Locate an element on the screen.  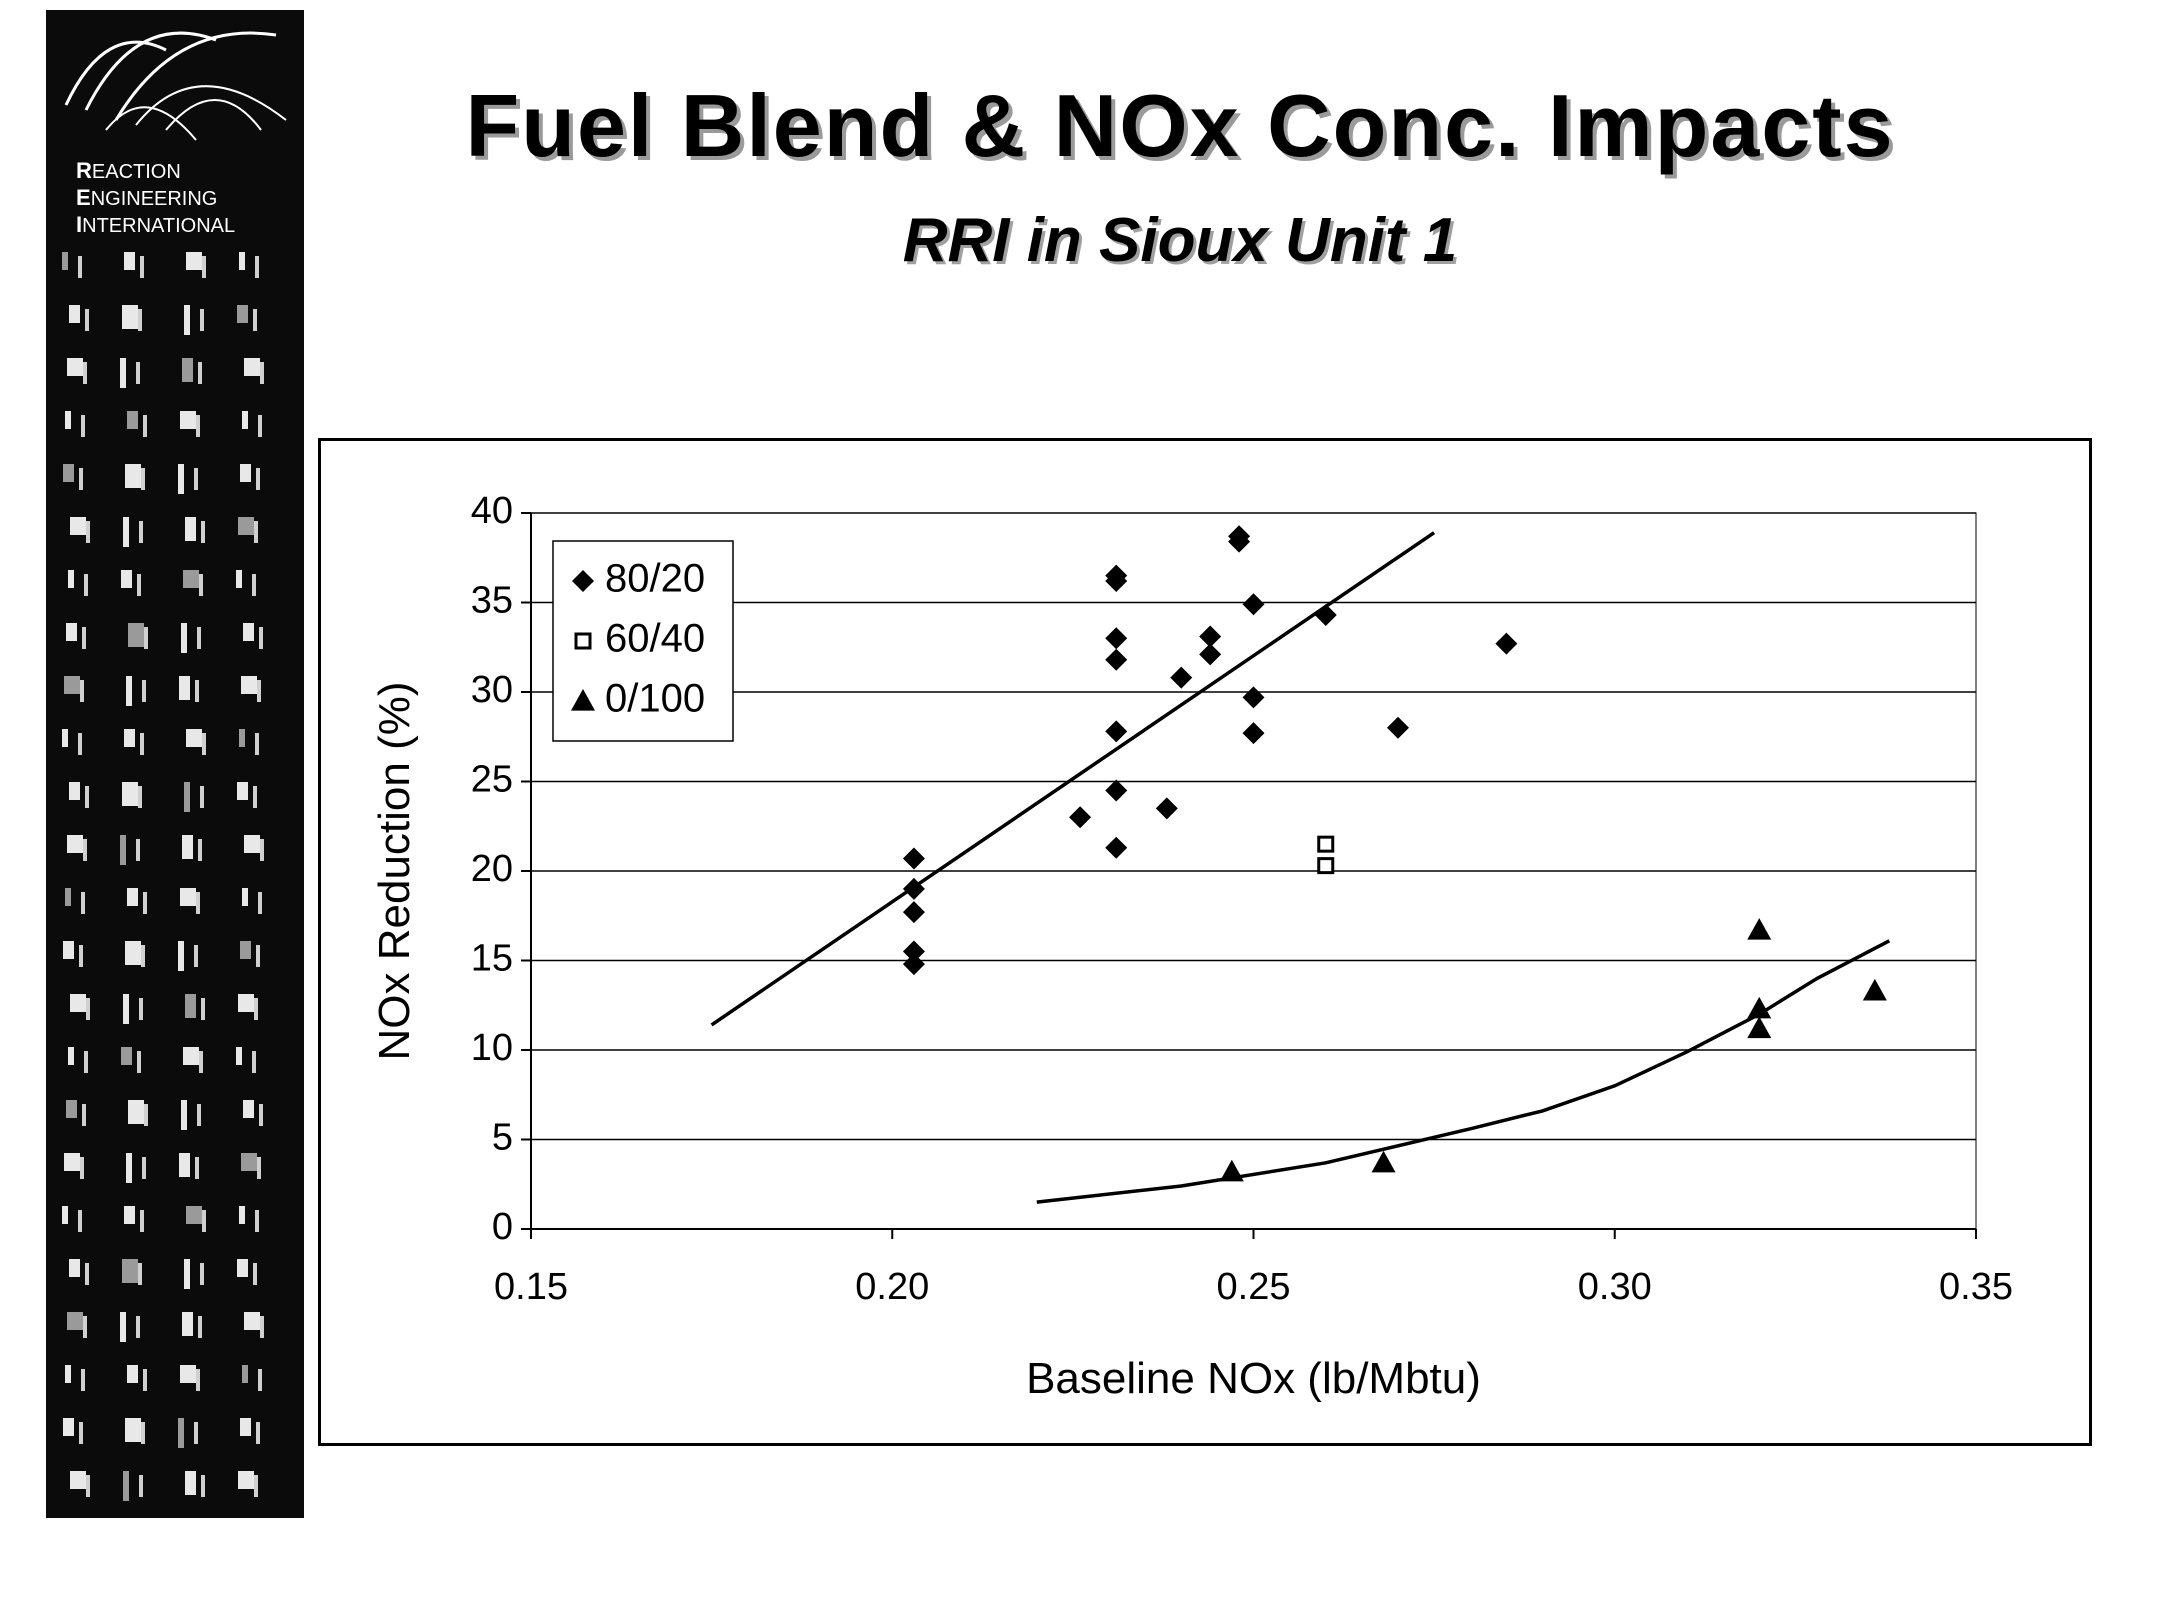
y-tick-label: 20 is located at coordinates (492, 869).